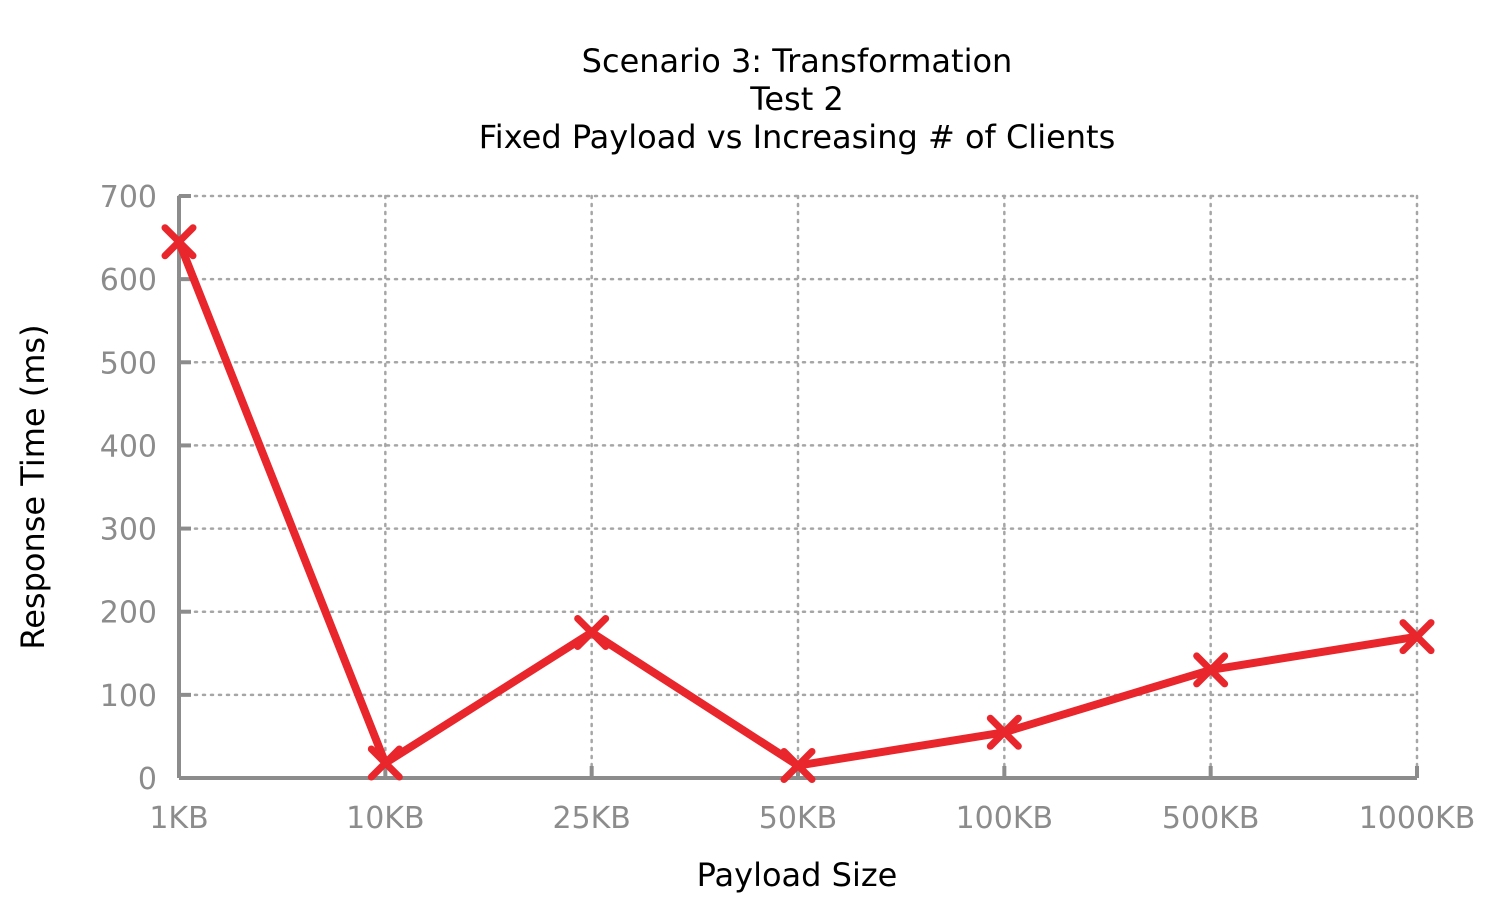 Image resolution: width=1500 pixels, height=900 pixels. Describe the element at coordinates (128, 696) in the screenshot. I see `y-tick-label: 100` at that location.